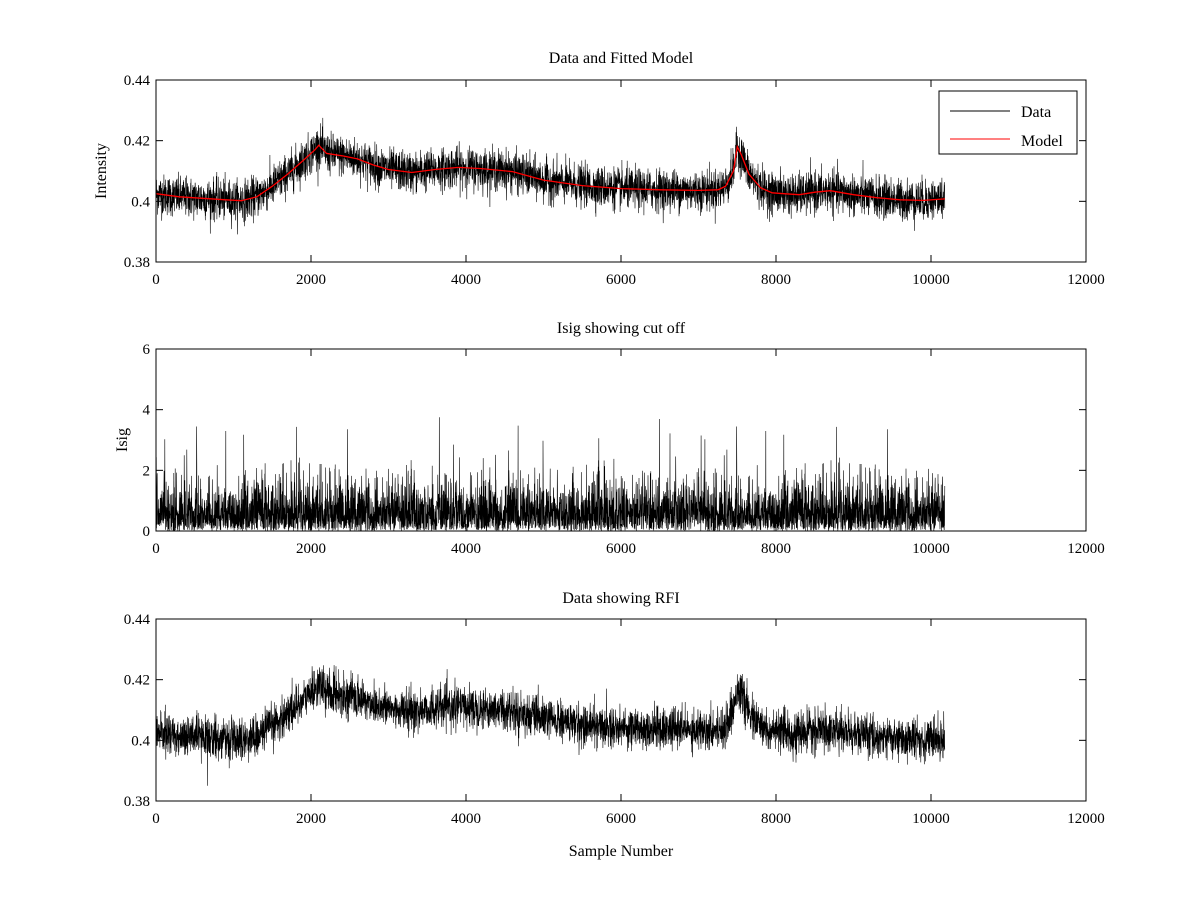 Image resolution: width=1200 pixels, height=900 pixels. Describe the element at coordinates (147, 532) in the screenshot. I see `y-tick-label: 0` at that location.